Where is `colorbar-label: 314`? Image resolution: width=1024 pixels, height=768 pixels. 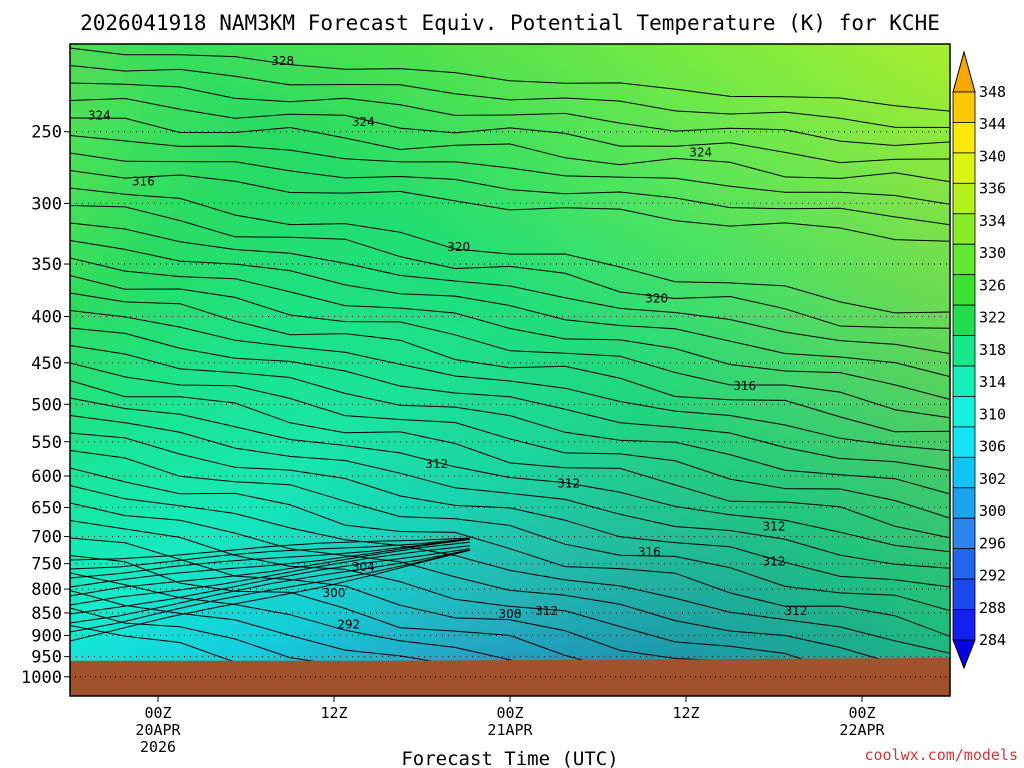 colorbar-label: 314 is located at coordinates (992, 382).